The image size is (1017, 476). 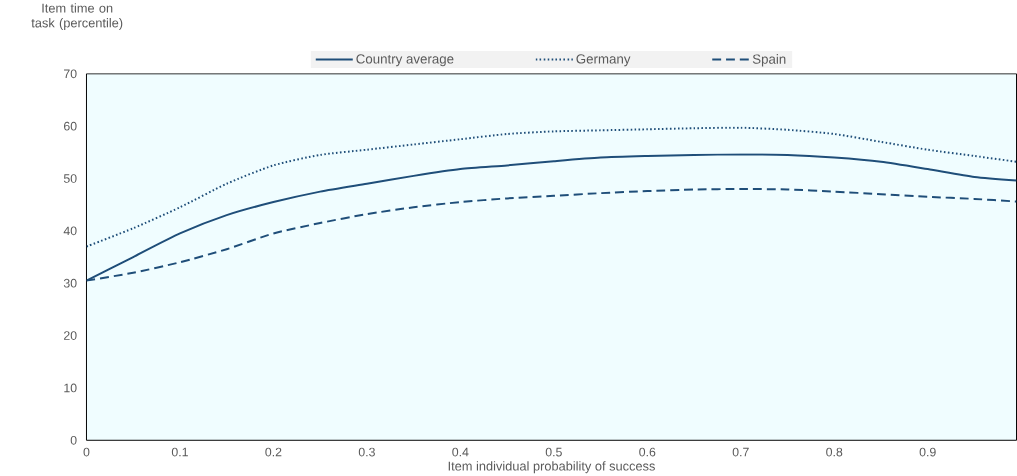 What do you see at coordinates (603, 60) in the screenshot?
I see `legend-label: Germany` at bounding box center [603, 60].